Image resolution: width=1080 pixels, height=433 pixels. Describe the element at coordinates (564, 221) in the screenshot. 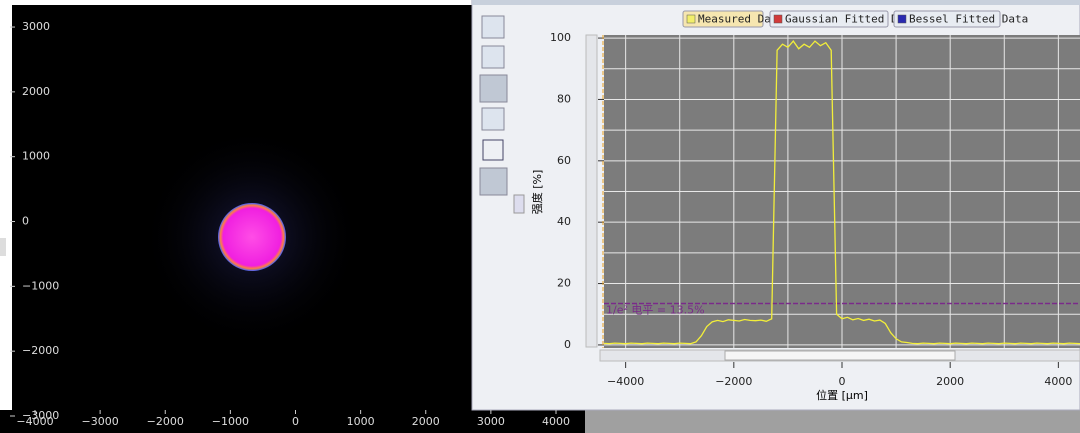

I see `y-tick-label: 40` at that location.